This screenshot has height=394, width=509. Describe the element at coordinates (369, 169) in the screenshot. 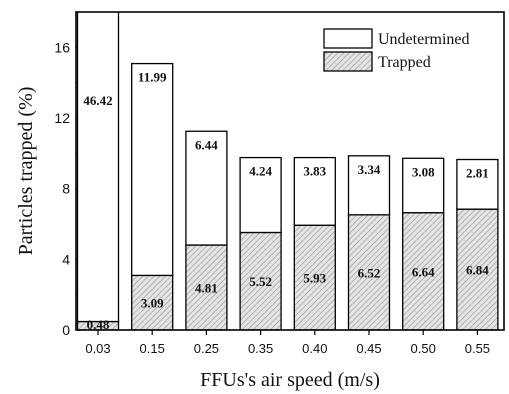

I see `data-label-undetermined: 3.34` at that location.